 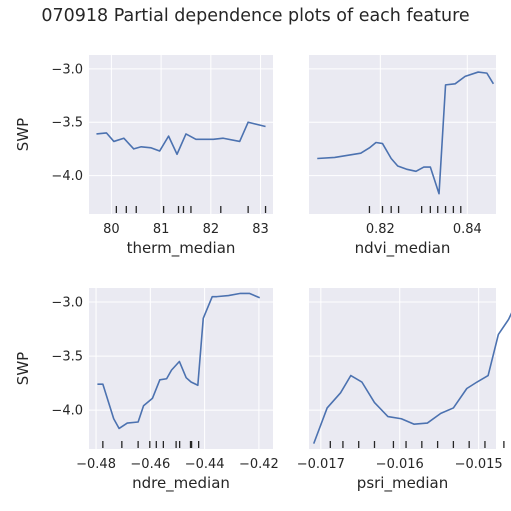 What do you see at coordinates (205, 464) in the screenshot?
I see `x-tick-label: −0.44` at bounding box center [205, 464].